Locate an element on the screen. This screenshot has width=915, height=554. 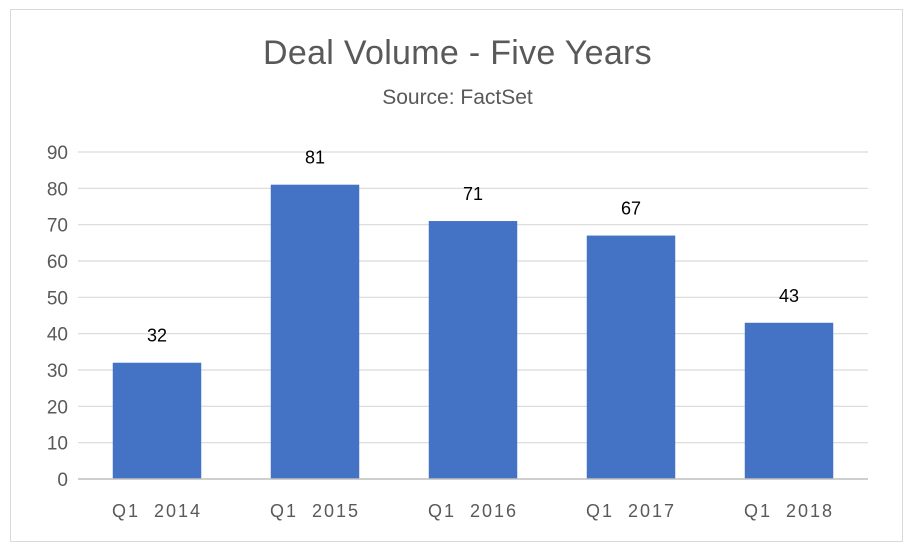
y-tick-label: 90 is located at coordinates (57, 153).